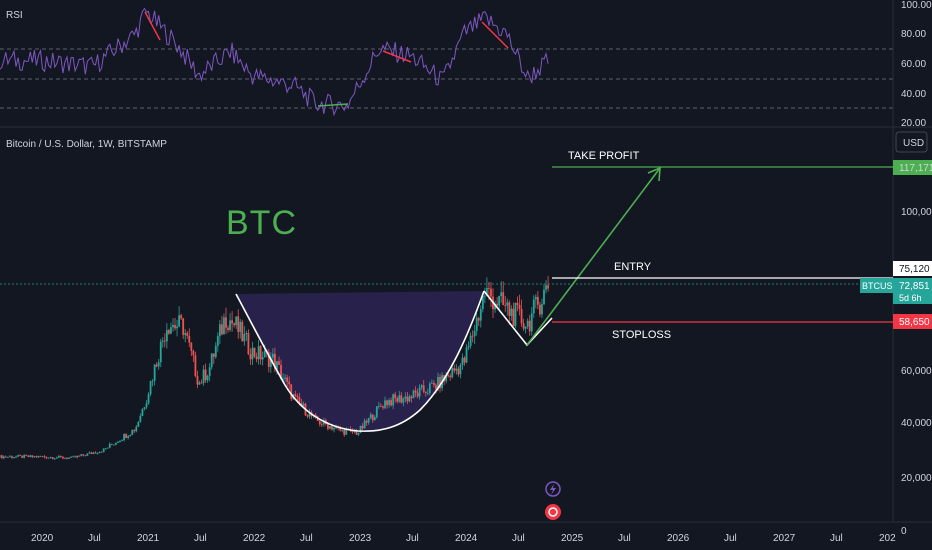 The width and height of the screenshot is (932, 550). What do you see at coordinates (913, 34) in the screenshot?
I see `rsi-axis-label: 80.00` at bounding box center [913, 34].